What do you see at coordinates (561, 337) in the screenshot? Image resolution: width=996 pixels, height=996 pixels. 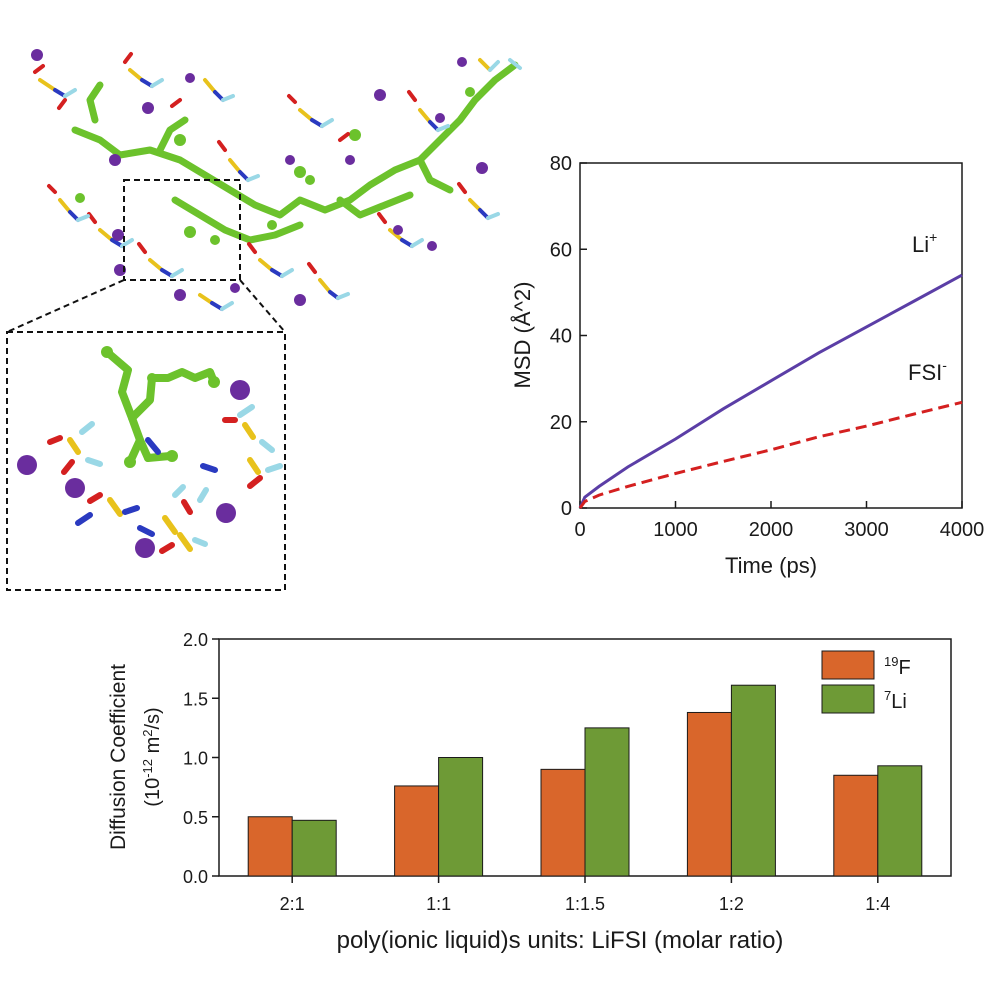 I see `msd-y-tick-label: 40` at bounding box center [561, 337].